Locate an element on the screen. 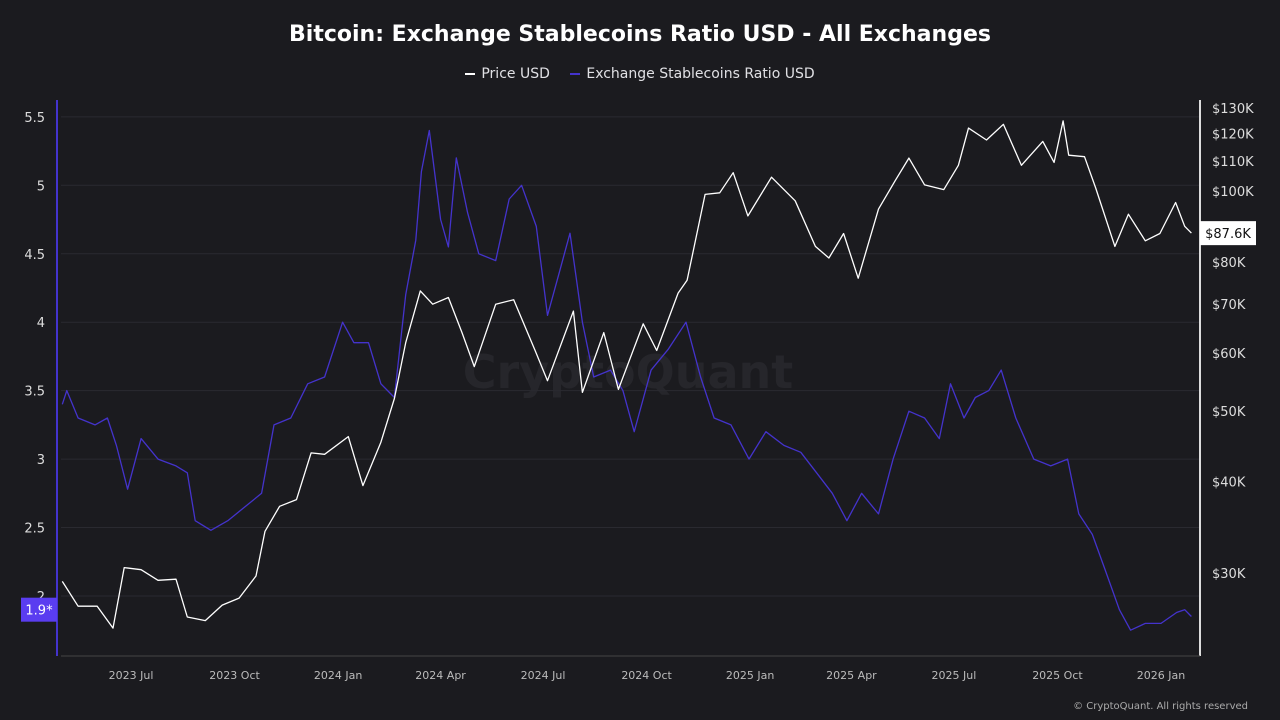 This screenshot has height=720, width=1280. x-tick-label: 2025 Oct is located at coordinates (1057, 675).